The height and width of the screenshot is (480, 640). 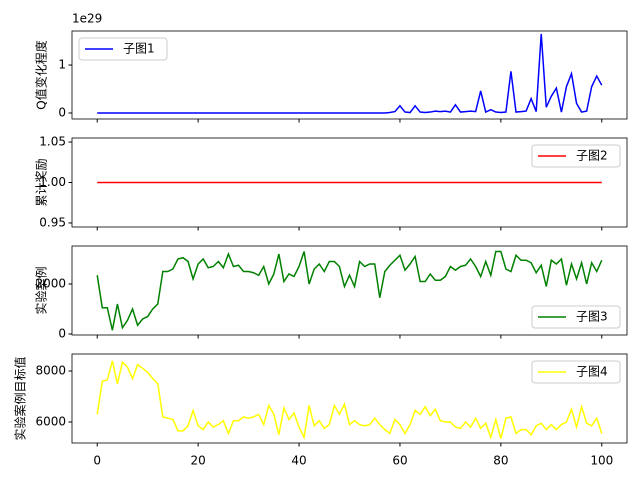 I want to click on y-axis-label: 实验案例, so click(x=41, y=290).